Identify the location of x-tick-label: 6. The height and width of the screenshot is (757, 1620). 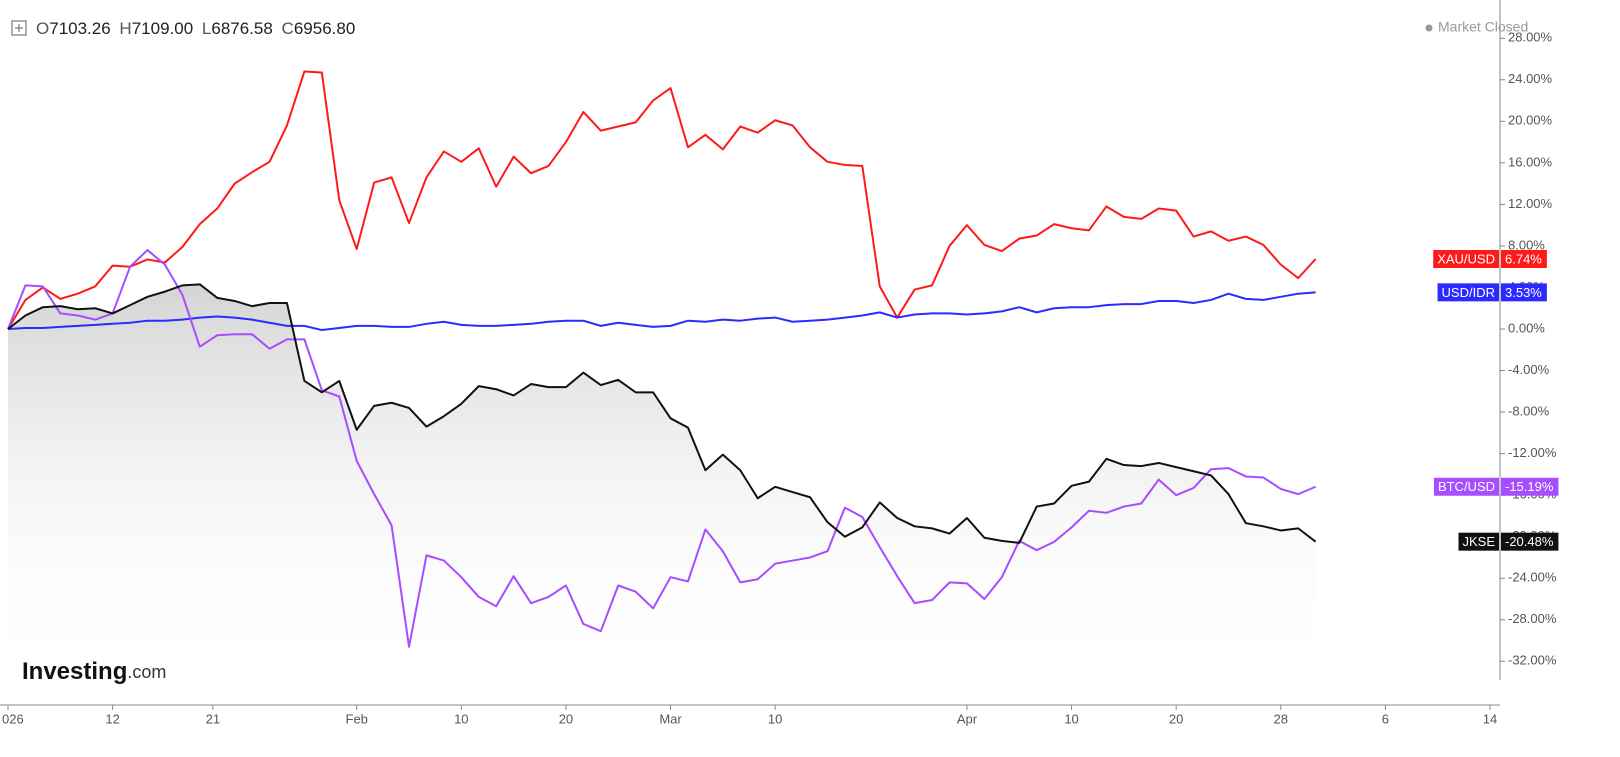
(1385, 718).